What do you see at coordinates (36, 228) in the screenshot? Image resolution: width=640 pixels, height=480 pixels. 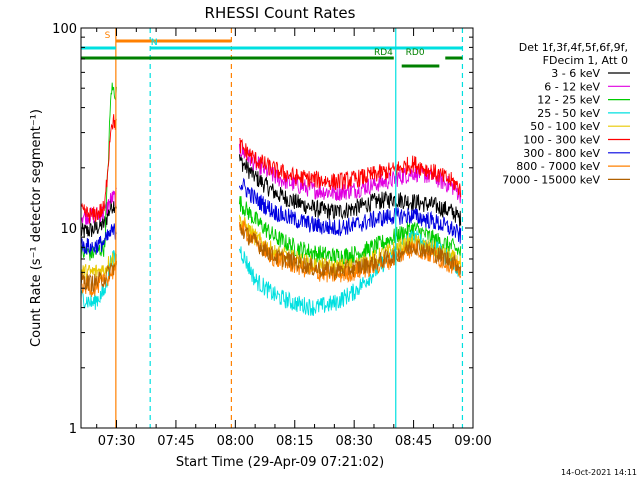 I see `y-axis-label: Count Rate (s⁻¹ detector segment⁻¹)` at bounding box center [36, 228].